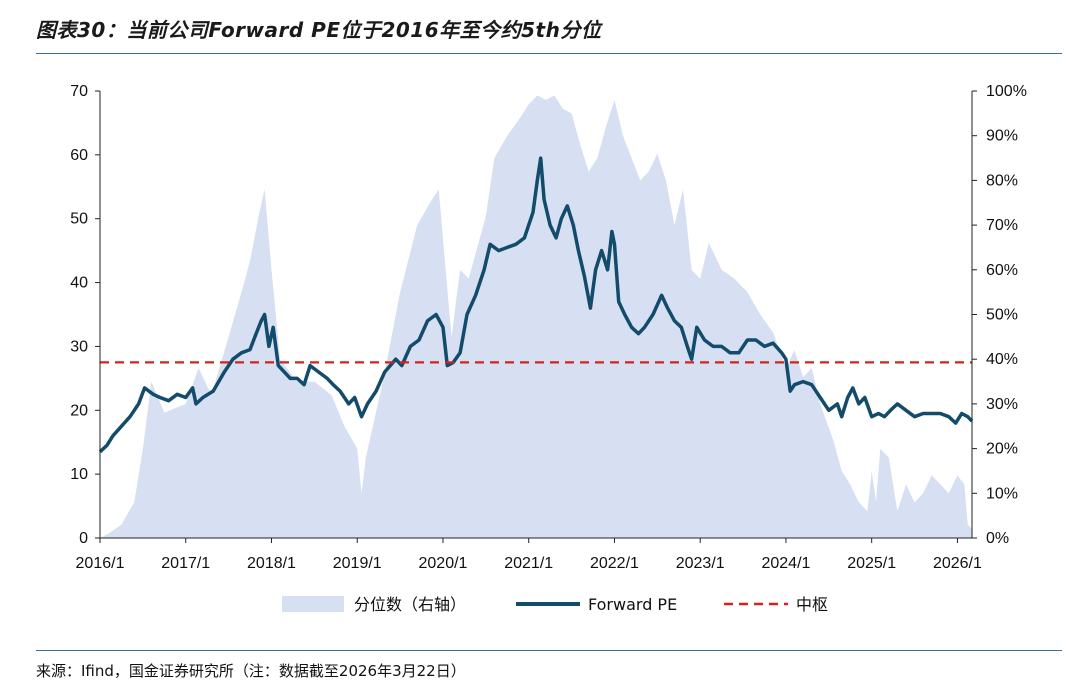  What do you see at coordinates (79, 155) in the screenshot?
I see `left-tick-label: 60` at bounding box center [79, 155].